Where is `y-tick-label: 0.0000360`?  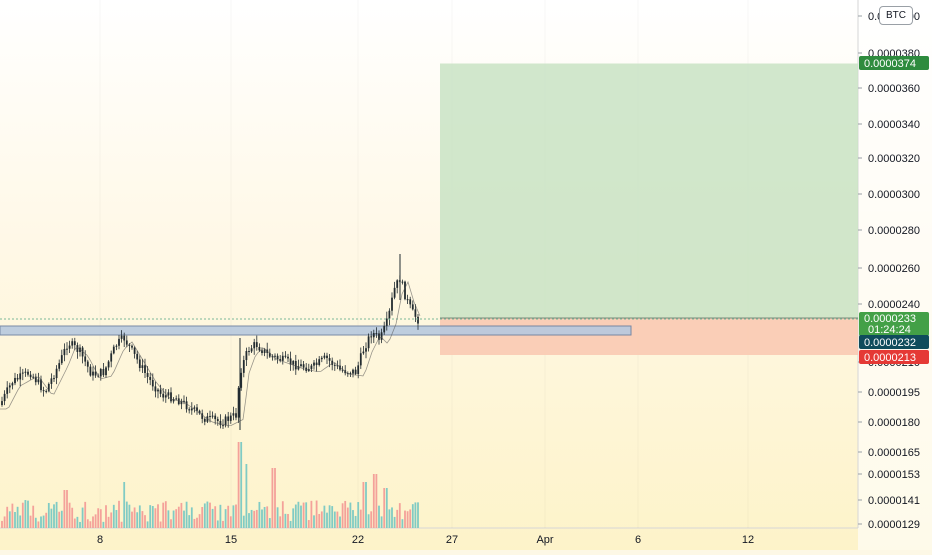
y-tick-label: 0.0000360 is located at coordinates (894, 89).